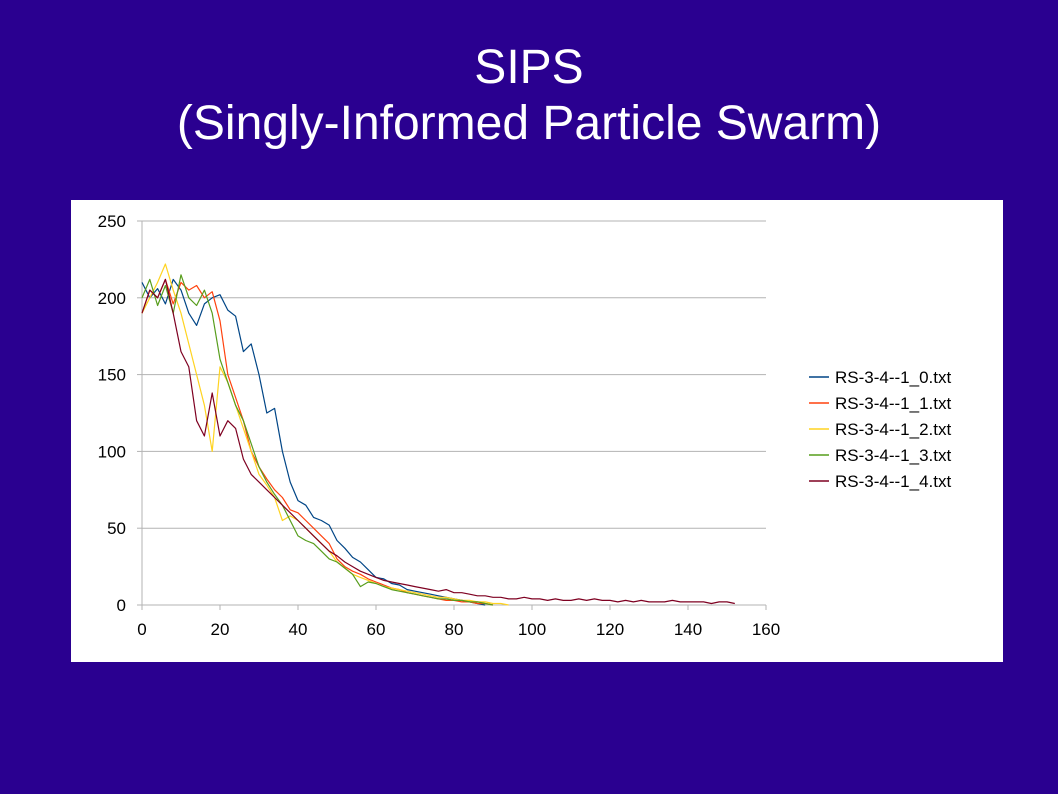 This screenshot has width=1058, height=794. Describe the element at coordinates (116, 528) in the screenshot. I see `y-tick-label: 50` at that location.